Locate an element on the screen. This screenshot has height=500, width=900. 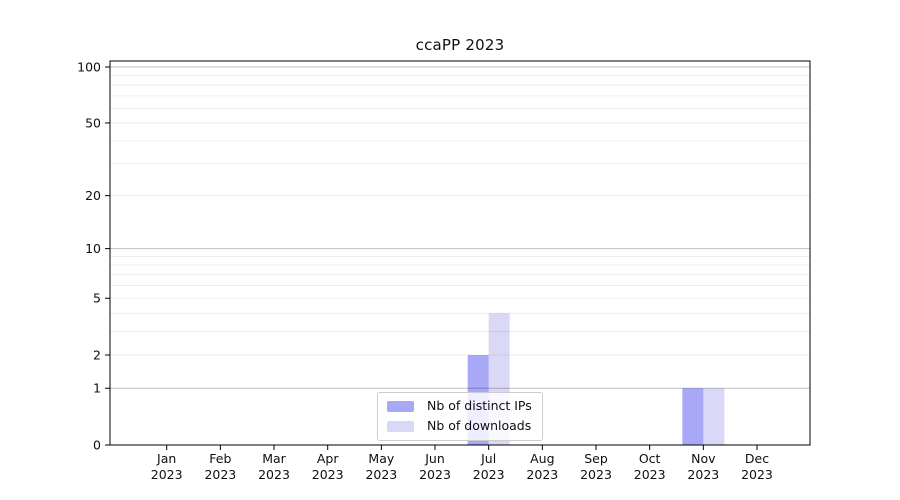
x-tick-label: Nov 2023 is located at coordinates (703, 466).